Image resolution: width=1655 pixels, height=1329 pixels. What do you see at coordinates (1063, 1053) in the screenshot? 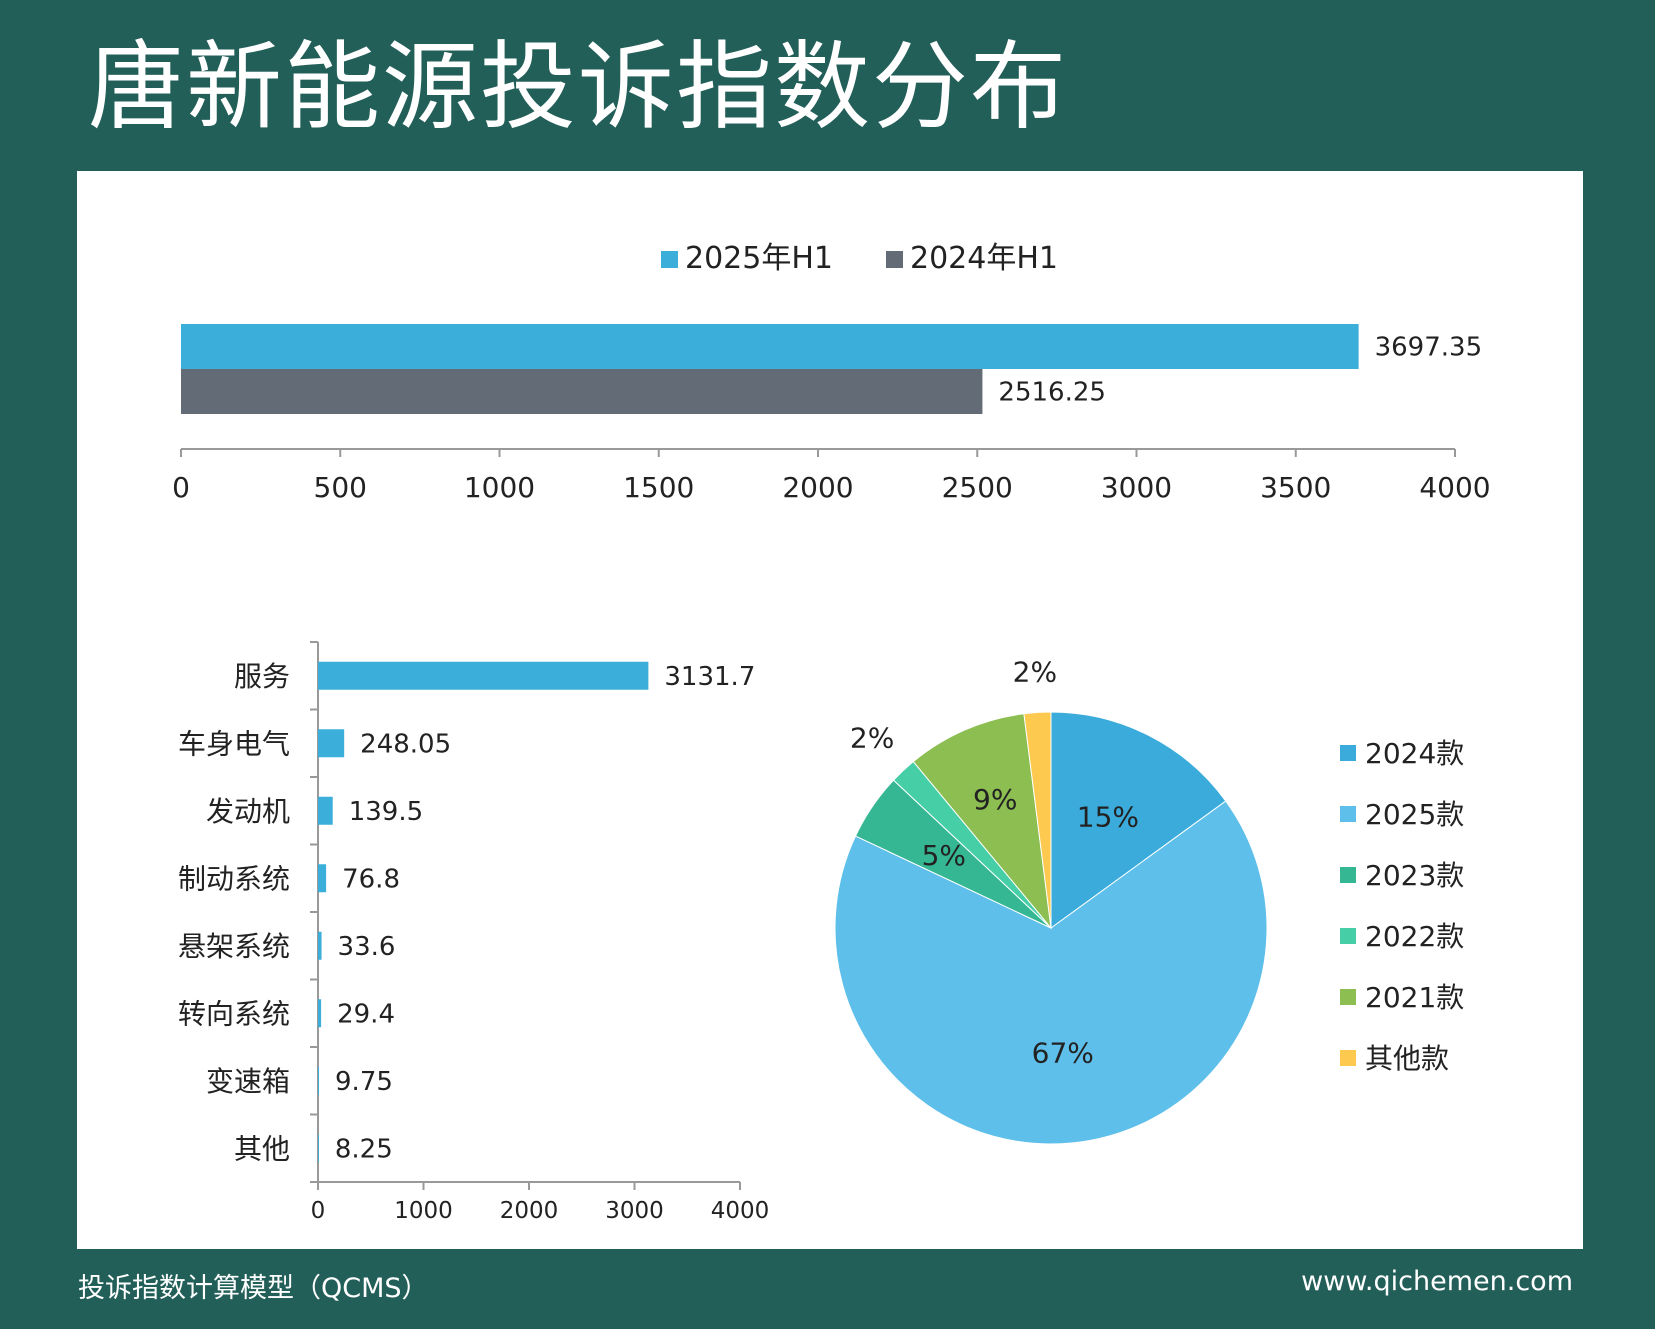
I see `pie-percent-label-2: 67%` at bounding box center [1063, 1053].